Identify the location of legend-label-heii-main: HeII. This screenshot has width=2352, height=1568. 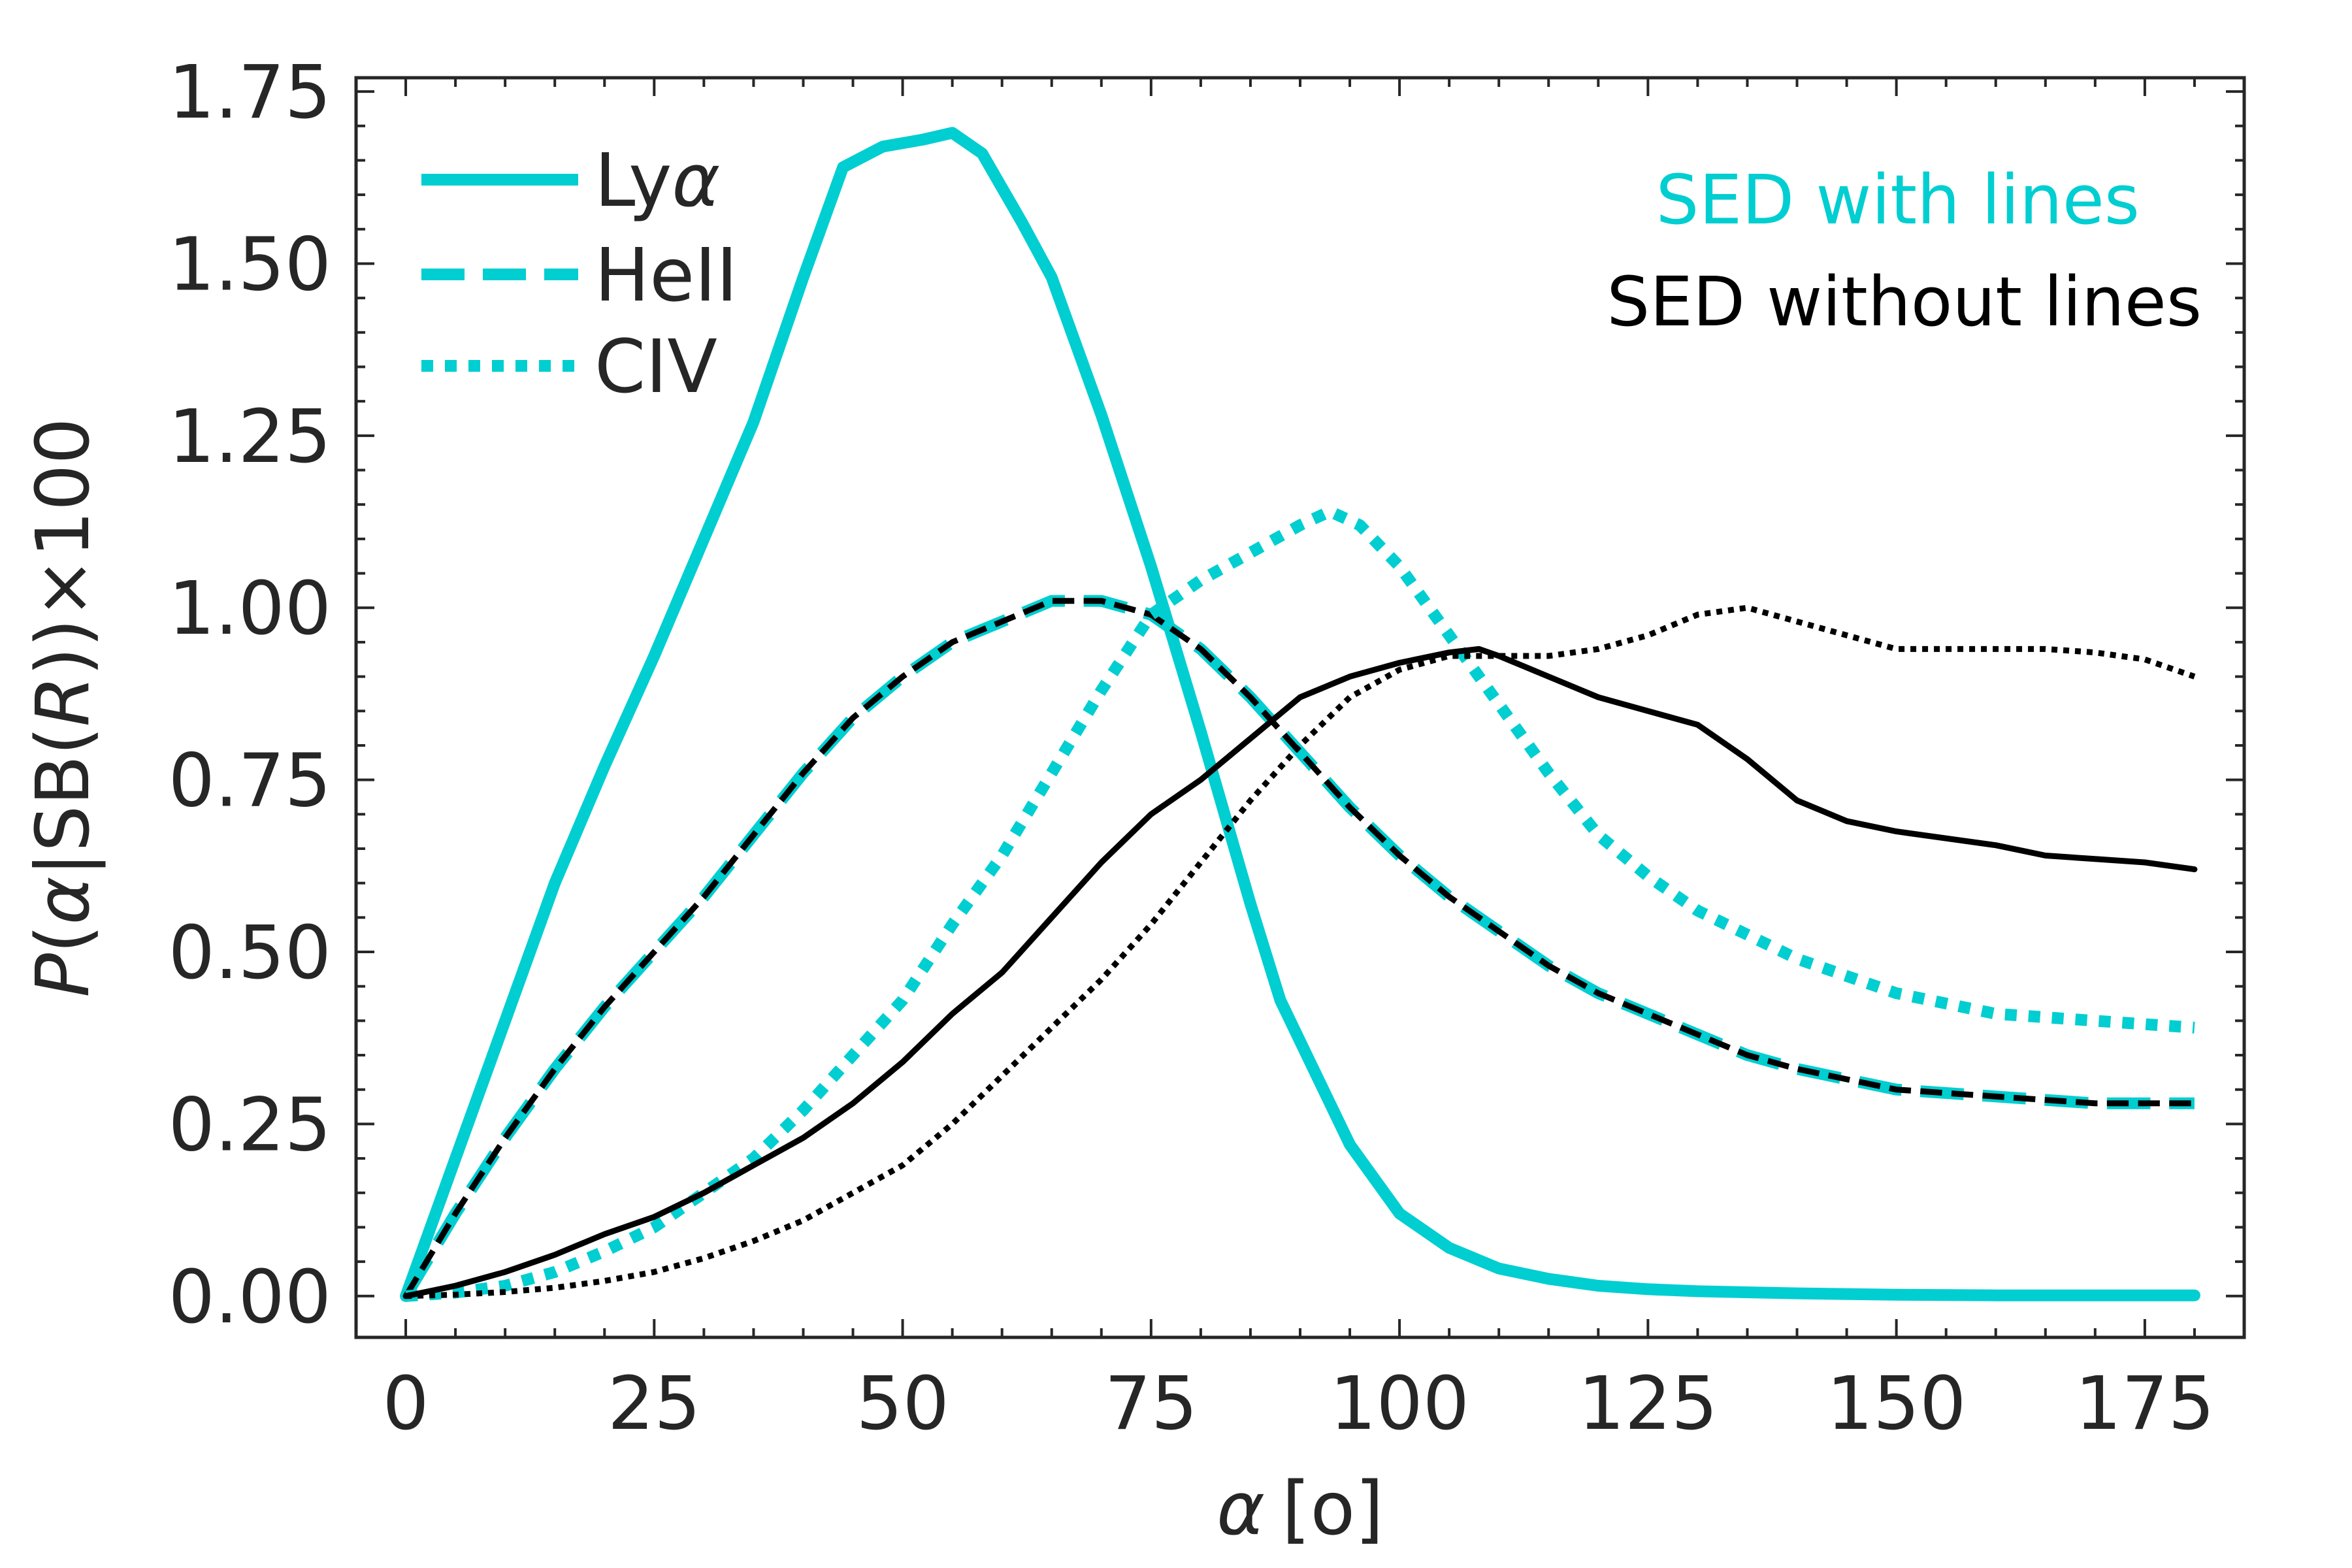
(666, 275).